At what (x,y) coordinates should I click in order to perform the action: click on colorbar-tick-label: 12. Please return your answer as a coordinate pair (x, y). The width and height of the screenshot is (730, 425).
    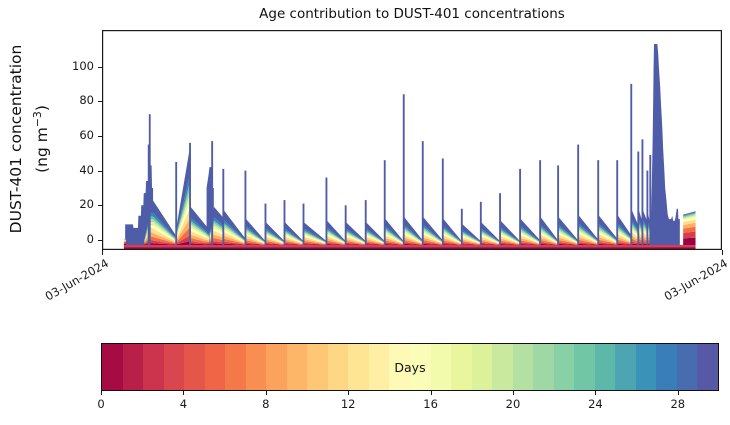
    Looking at the image, I should click on (348, 404).